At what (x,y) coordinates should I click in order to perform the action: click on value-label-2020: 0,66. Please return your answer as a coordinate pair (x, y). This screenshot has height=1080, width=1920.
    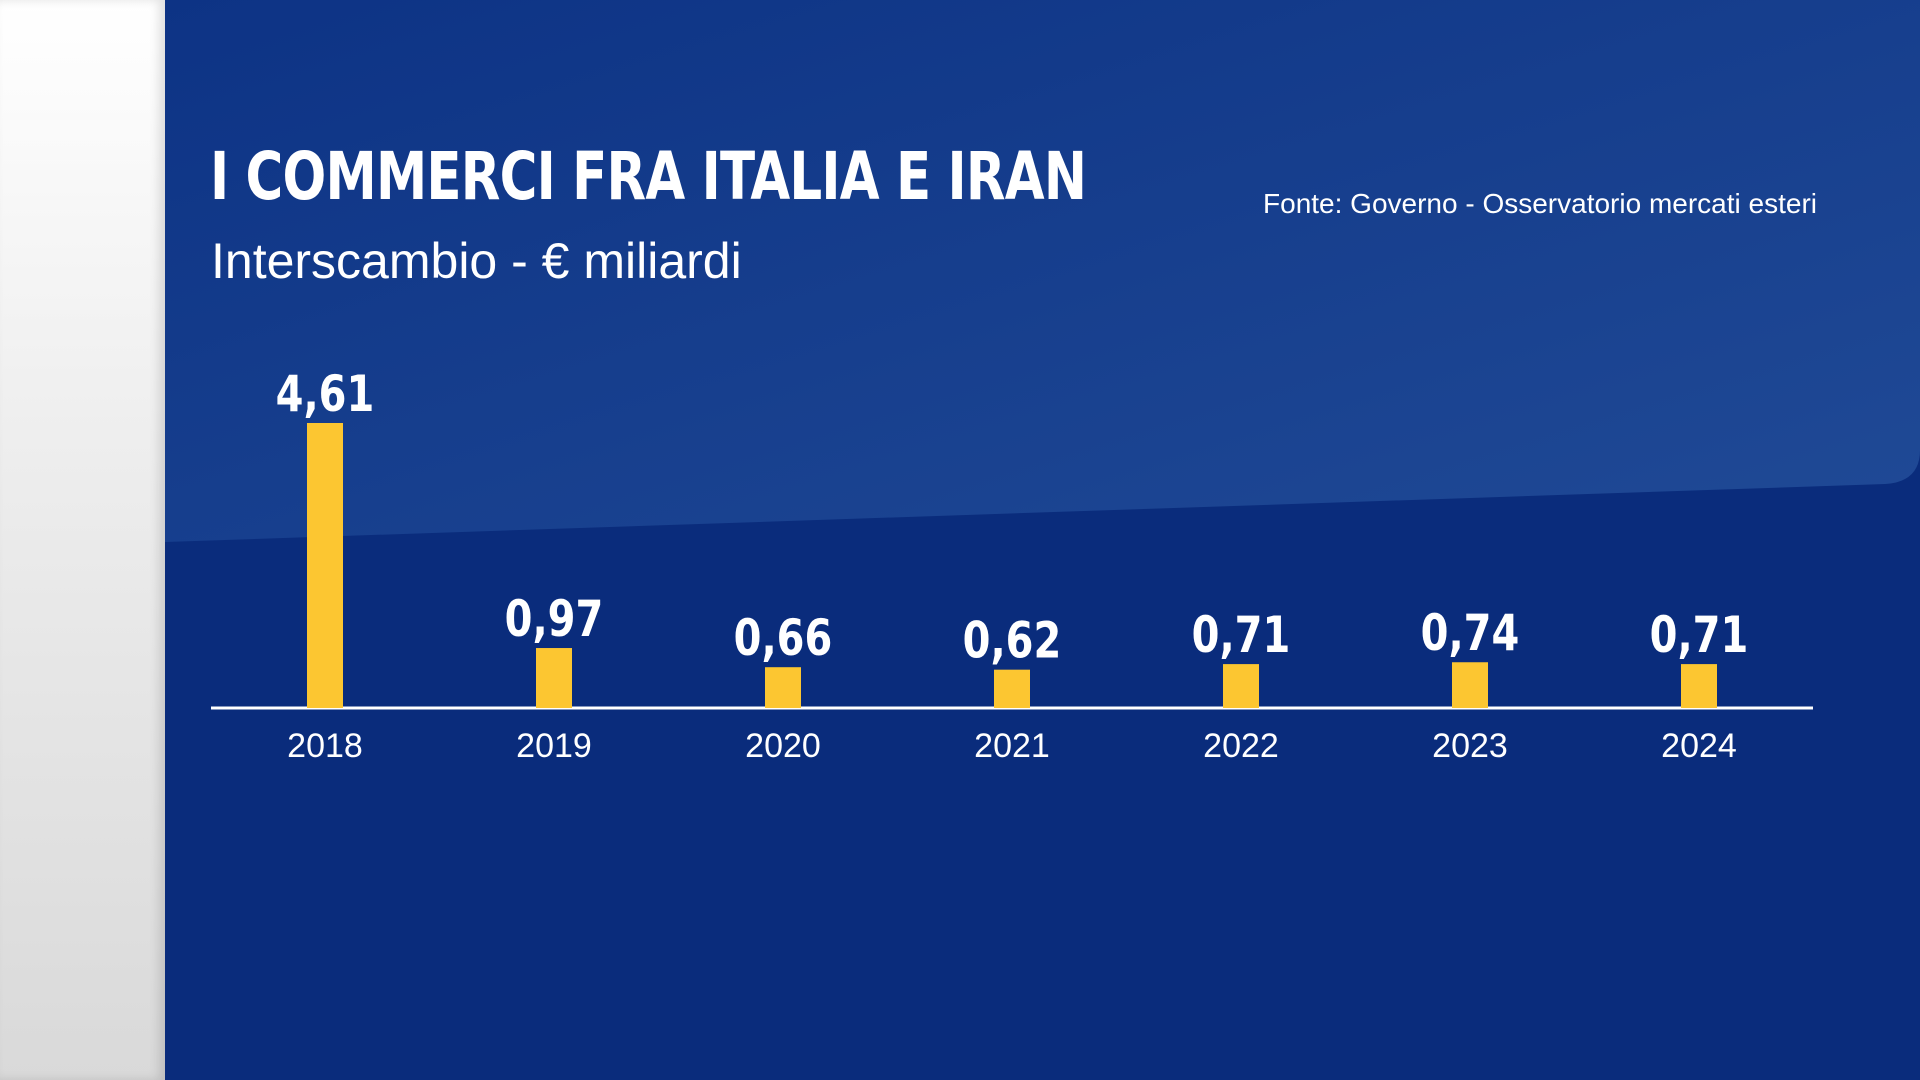
    Looking at the image, I should click on (783, 638).